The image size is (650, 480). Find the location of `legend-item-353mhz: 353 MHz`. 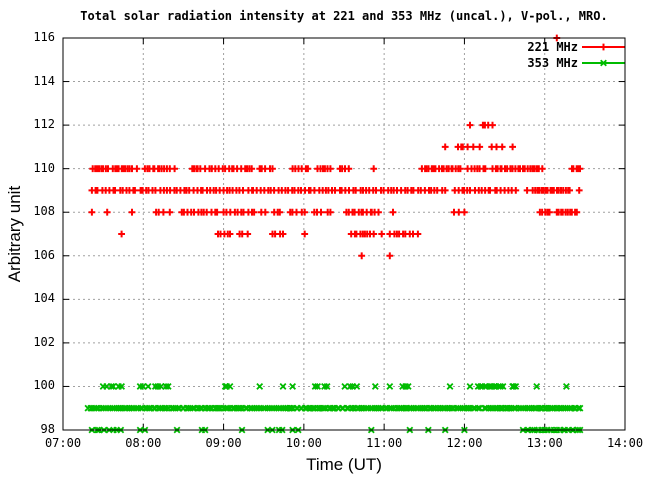

legend-item-353mhz: 353 MHz is located at coordinates (552, 63).